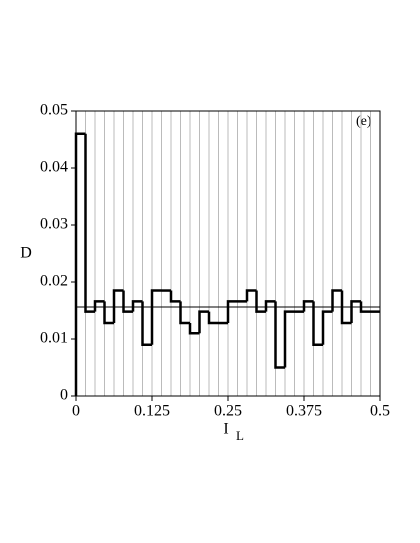 The height and width of the screenshot is (543, 420). Describe the element at coordinates (225, 429) in the screenshot. I see `x-axis-label: I` at that location.